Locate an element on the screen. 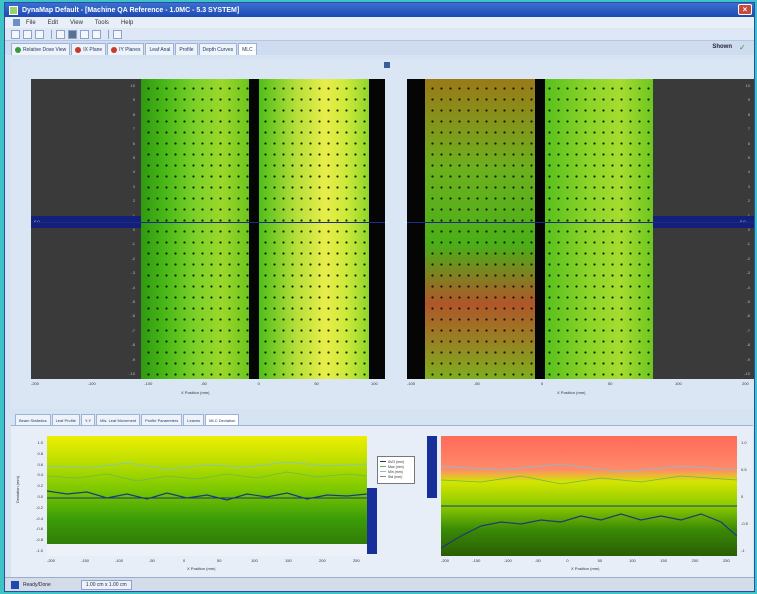  row-tick: -10 is located at coordinates (747, 373).